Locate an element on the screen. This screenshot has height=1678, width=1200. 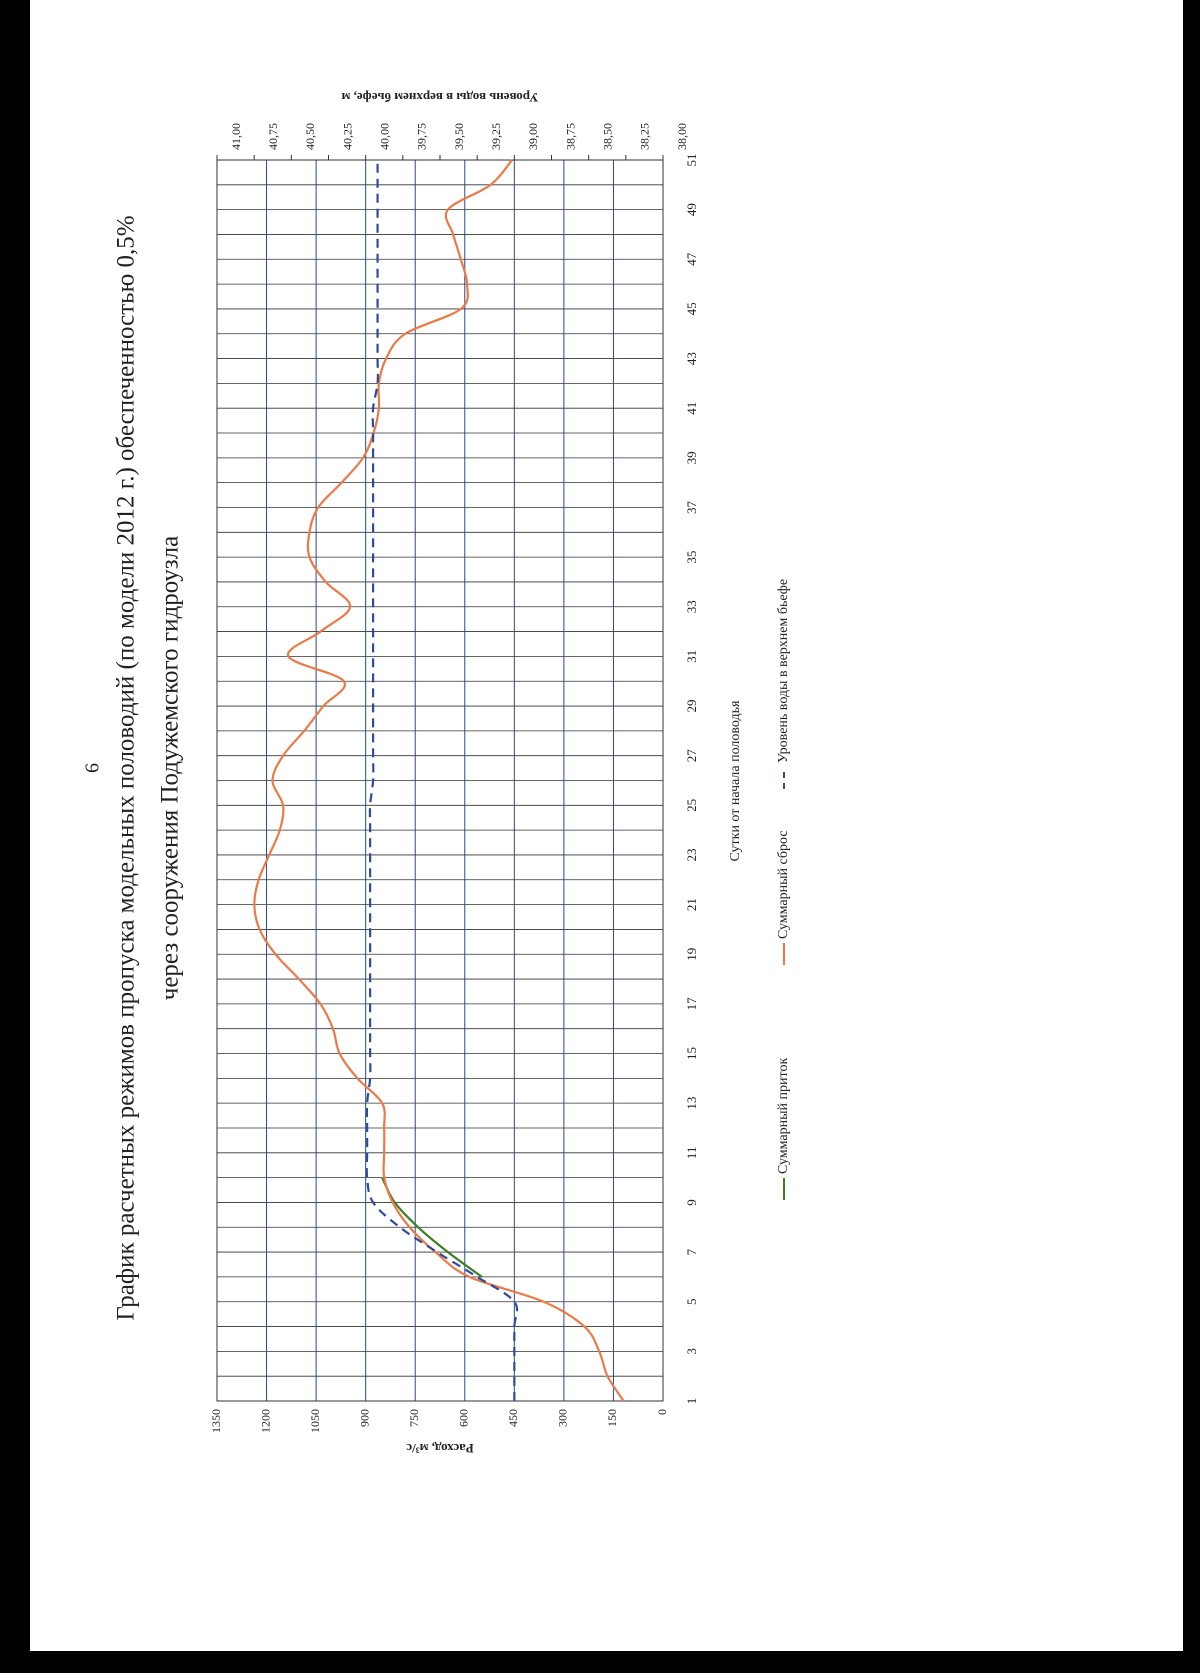
x-axis-label: Сутки от начала половодья is located at coordinates (735, 780).